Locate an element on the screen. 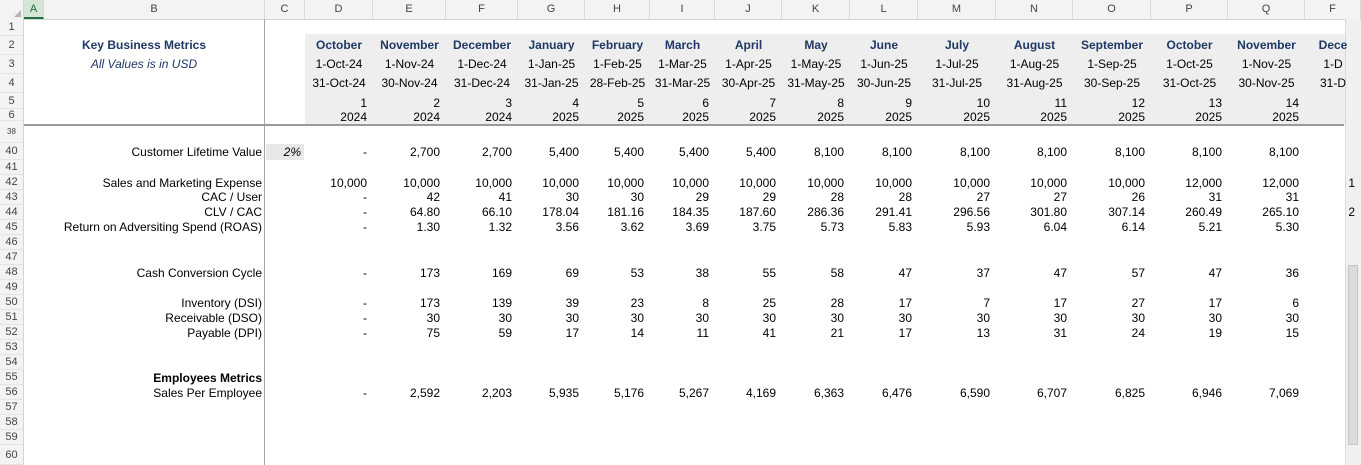 The height and width of the screenshot is (465, 1361). value-cell-dso: - is located at coordinates (365, 318).